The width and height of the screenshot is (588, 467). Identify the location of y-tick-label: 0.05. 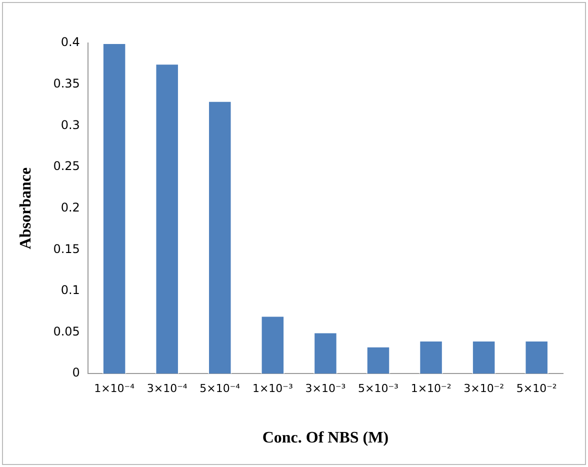
(66, 331).